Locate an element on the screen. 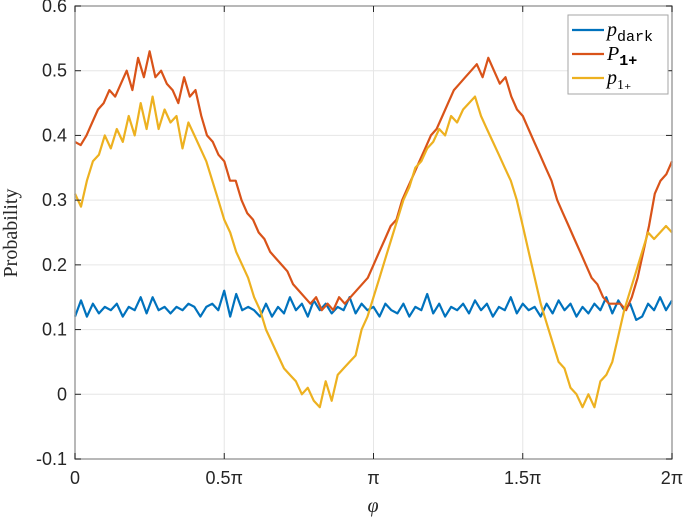 Image resolution: width=685 pixels, height=521 pixels. y-tick-label: 0.5 is located at coordinates (54, 71).